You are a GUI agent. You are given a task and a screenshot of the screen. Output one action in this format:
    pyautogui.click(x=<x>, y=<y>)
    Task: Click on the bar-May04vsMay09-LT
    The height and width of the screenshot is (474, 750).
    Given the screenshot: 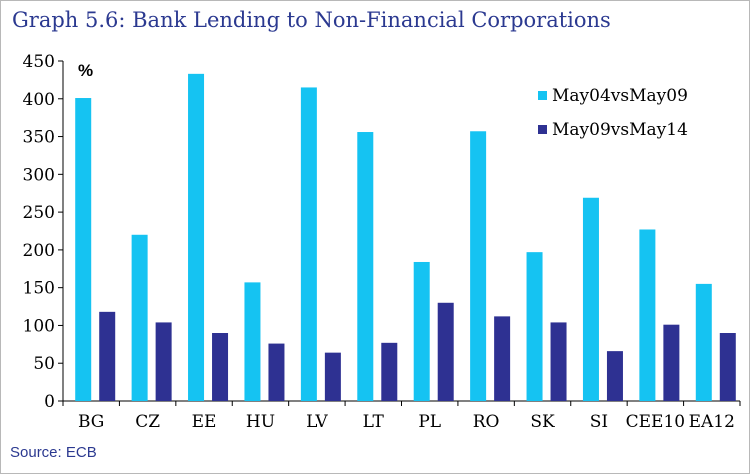 What is the action you would take?
    pyautogui.click(x=365, y=266)
    